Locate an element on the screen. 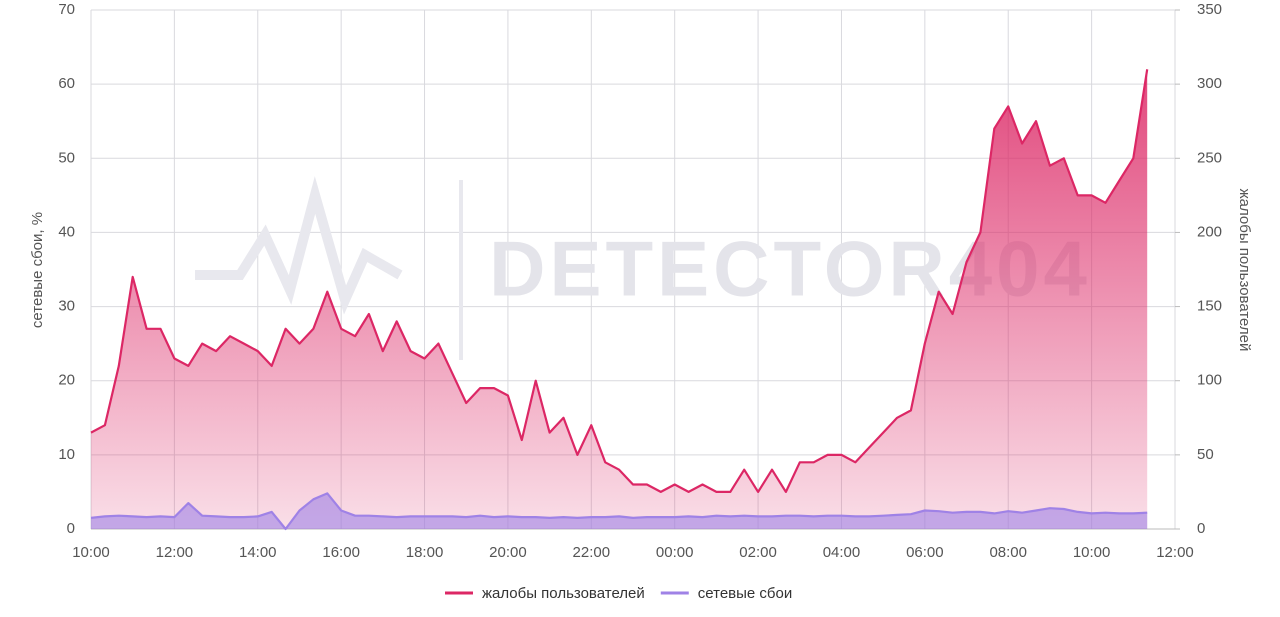 This screenshot has height=617, width=1280. y-tick-label: 30 is located at coordinates (66, 306).